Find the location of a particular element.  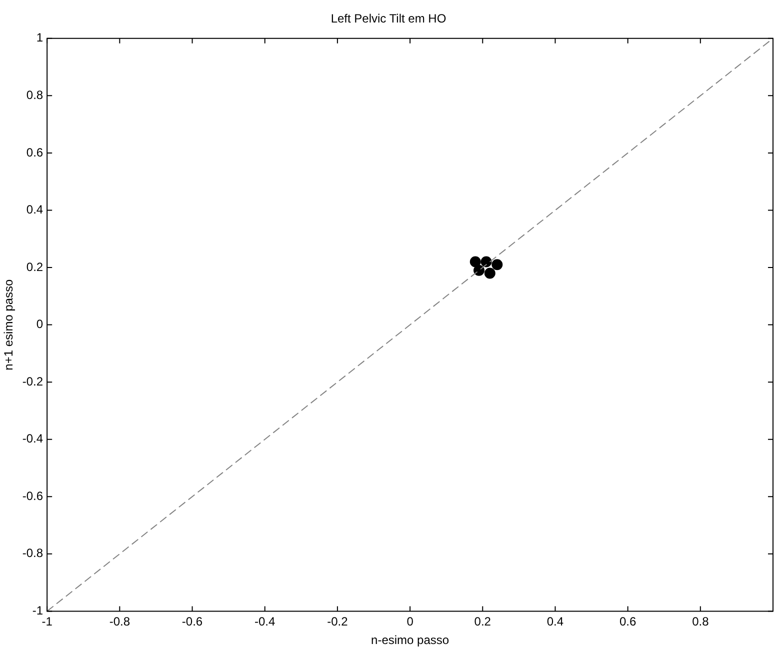

y-tick-label: -1 is located at coordinates (38, 611).